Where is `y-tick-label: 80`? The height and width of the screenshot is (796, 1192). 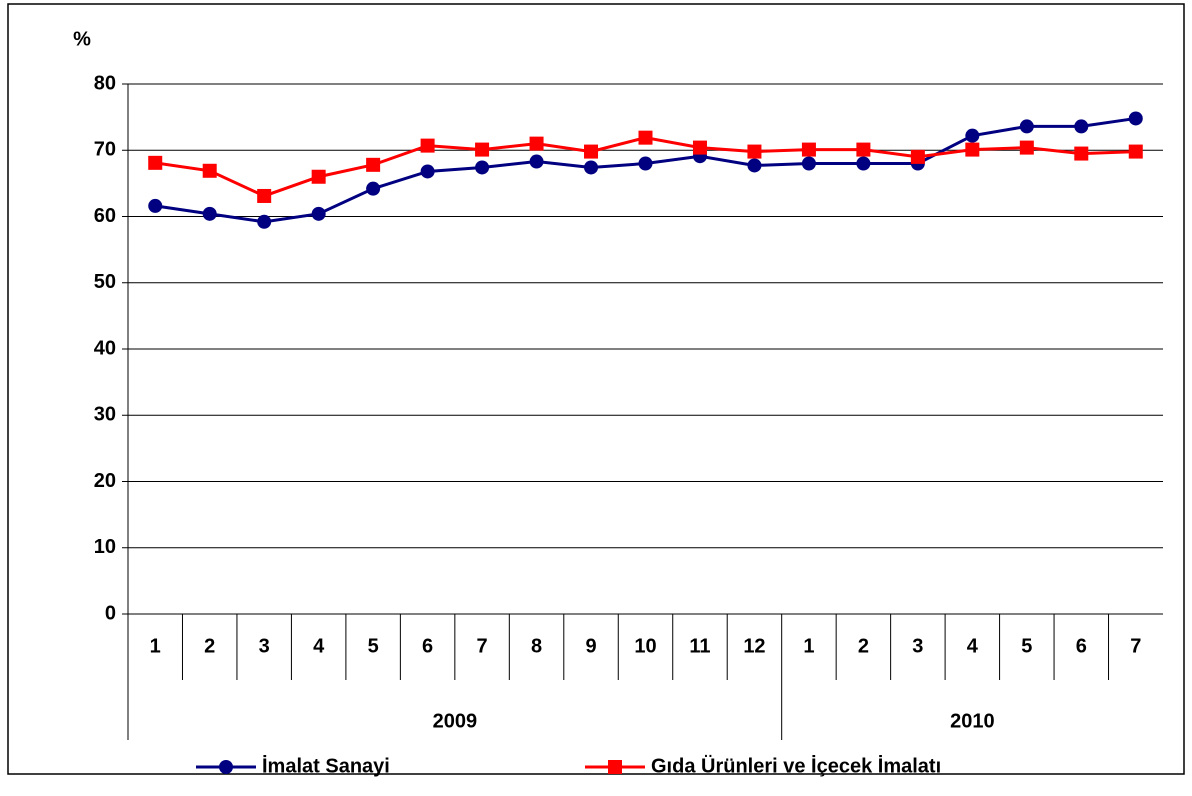 y-tick-label: 80 is located at coordinates (105, 83).